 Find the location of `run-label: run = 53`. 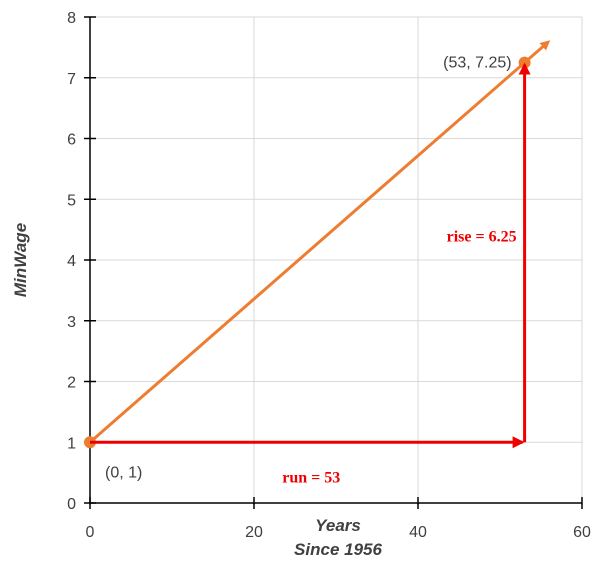

run-label: run = 53 is located at coordinates (311, 477).